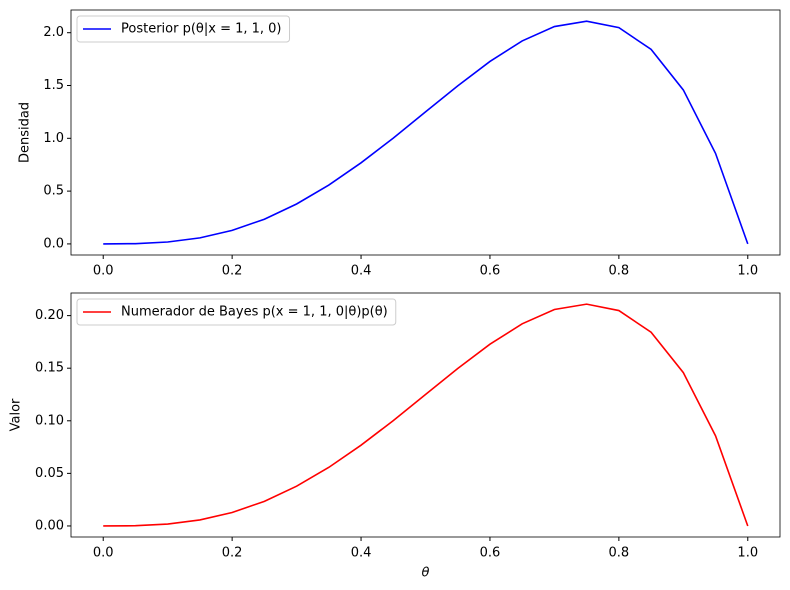 Image resolution: width=790 pixels, height=590 pixels. I want to click on y-axis-label: Densidad, so click(25, 132).